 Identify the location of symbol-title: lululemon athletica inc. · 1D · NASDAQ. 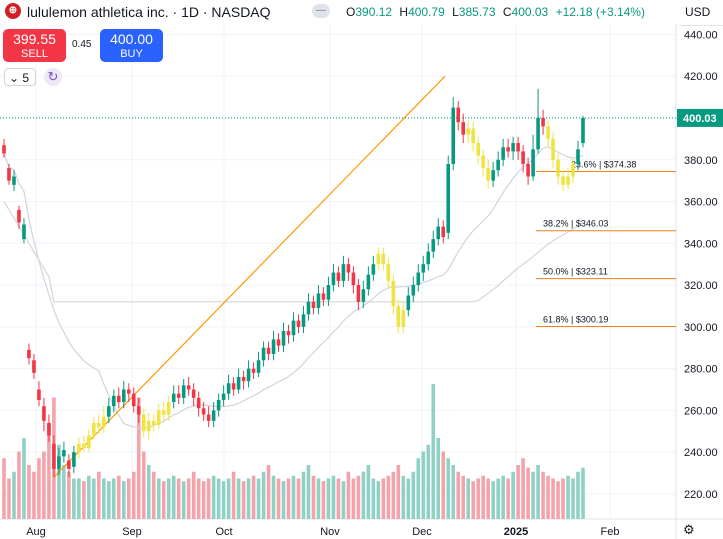
(149, 12).